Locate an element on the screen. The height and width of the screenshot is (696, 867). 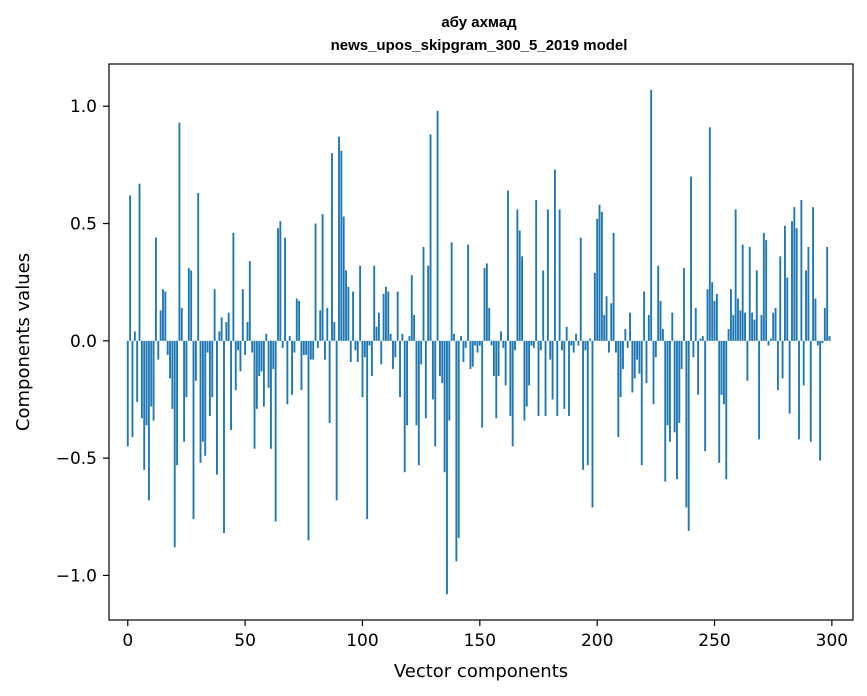
x-tick-label: 300 is located at coordinates (832, 641).